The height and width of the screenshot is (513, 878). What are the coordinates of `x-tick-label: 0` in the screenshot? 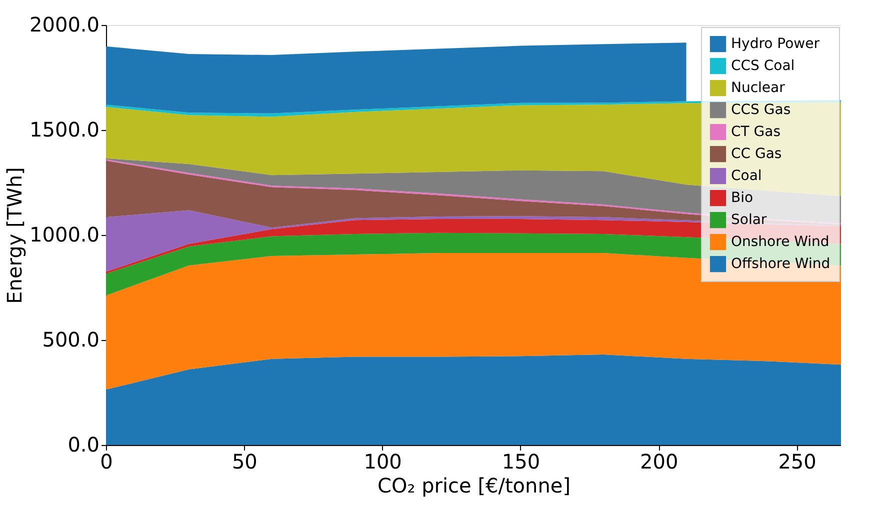 It's located at (106, 462).